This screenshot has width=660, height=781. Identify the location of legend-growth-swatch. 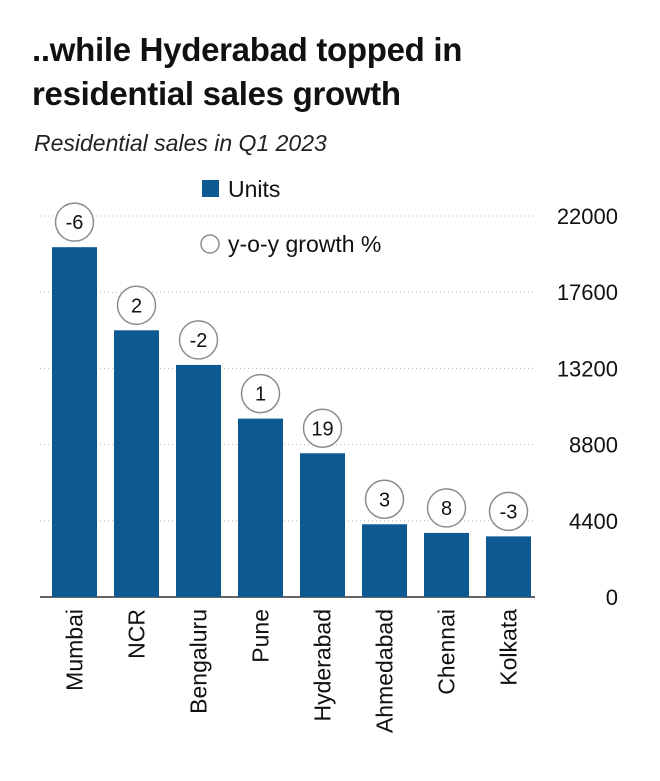
(210, 244).